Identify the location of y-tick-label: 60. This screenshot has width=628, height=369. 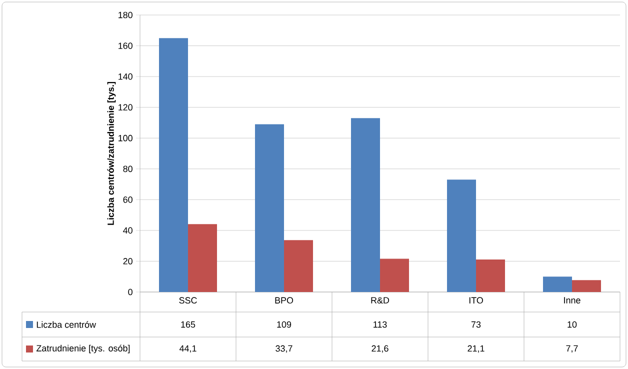
(127, 199).